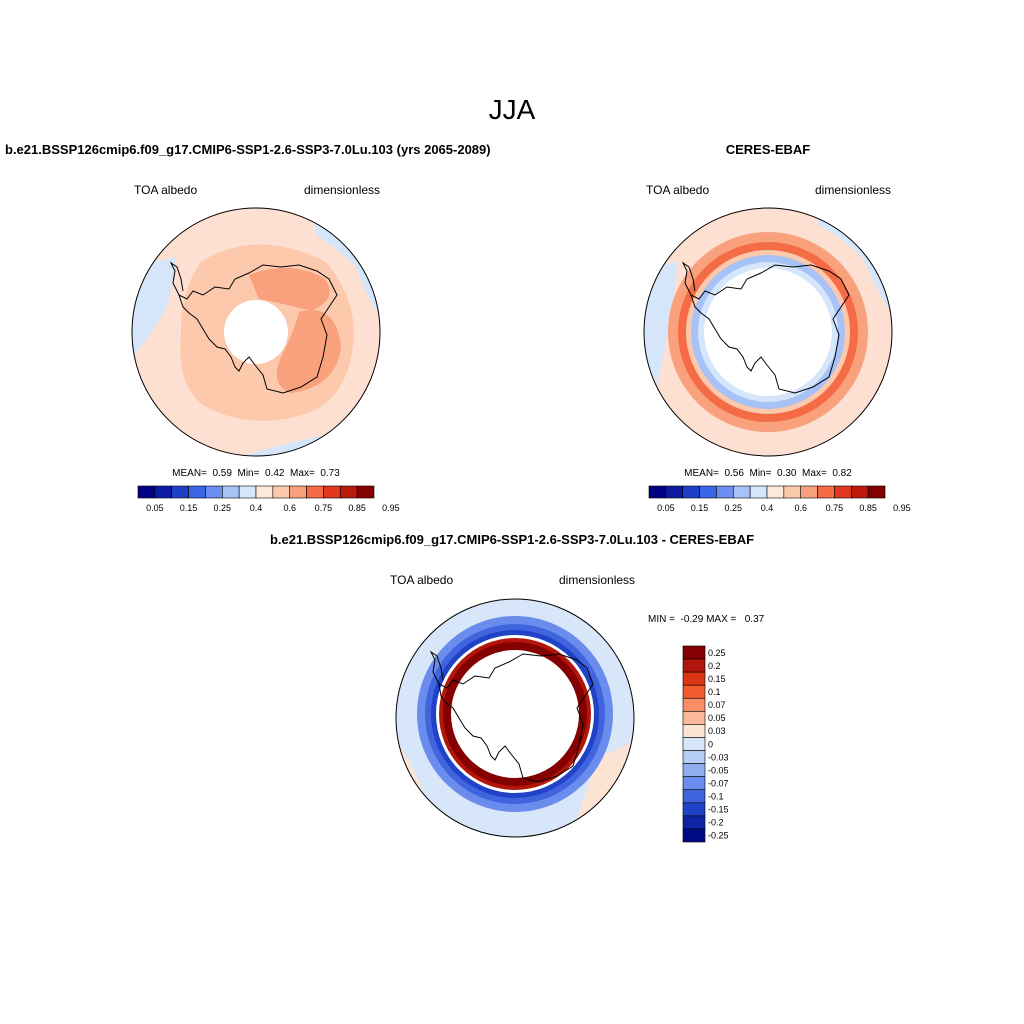  Describe the element at coordinates (800, 508) in the screenshot. I see `obs-colorbar-tick-label: 0.6` at that location.